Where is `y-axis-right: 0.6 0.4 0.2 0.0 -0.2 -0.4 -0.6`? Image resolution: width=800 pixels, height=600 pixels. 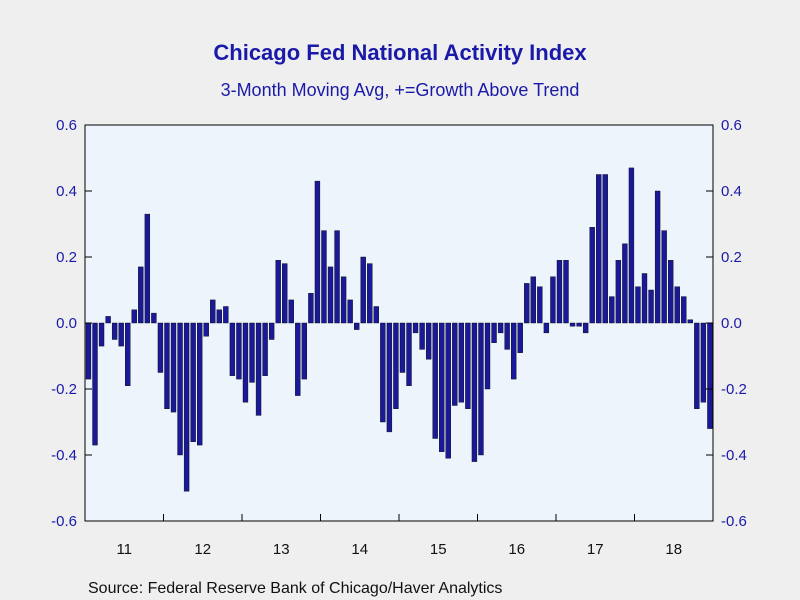
y-axis-right: 0.6 0.4 0.2 0.0 -0.2 -0.4 -0.6 is located at coordinates (734, 323).